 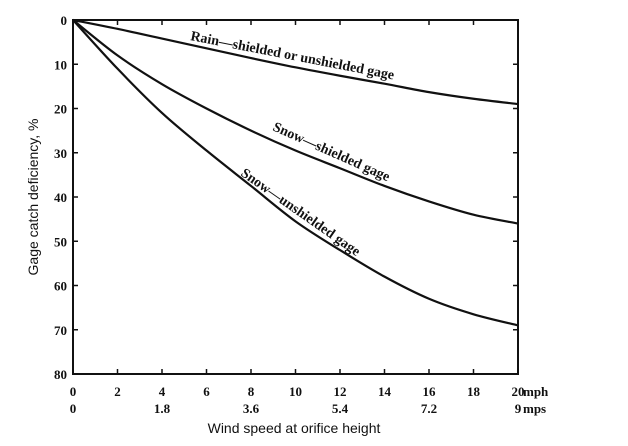 I want to click on series-label: Snow—unshielded gage, so click(x=300, y=213).